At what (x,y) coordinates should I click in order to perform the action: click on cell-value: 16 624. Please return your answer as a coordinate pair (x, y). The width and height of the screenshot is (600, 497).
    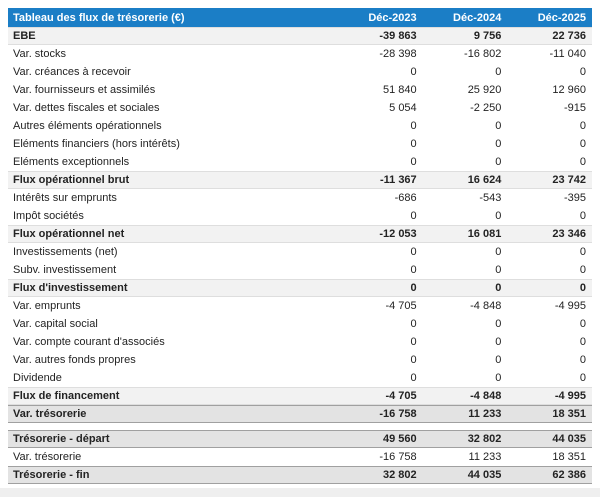
    Looking at the image, I should click on (484, 180).